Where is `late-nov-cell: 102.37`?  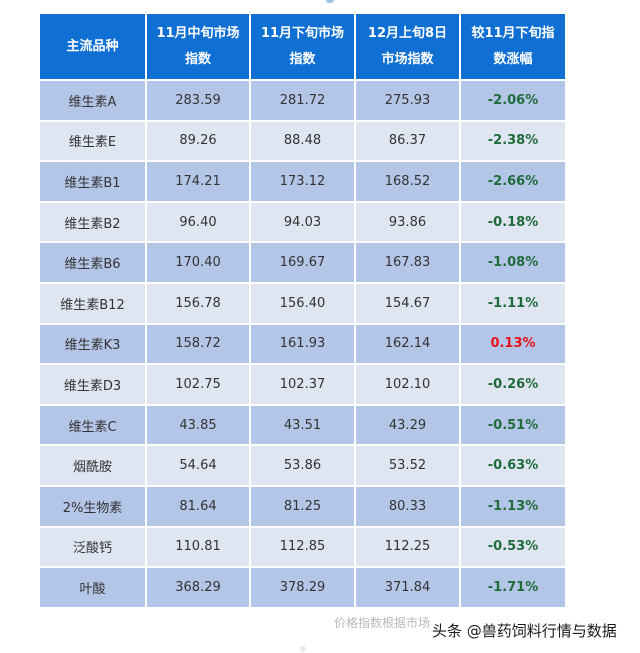 late-nov-cell: 102.37 is located at coordinates (303, 385).